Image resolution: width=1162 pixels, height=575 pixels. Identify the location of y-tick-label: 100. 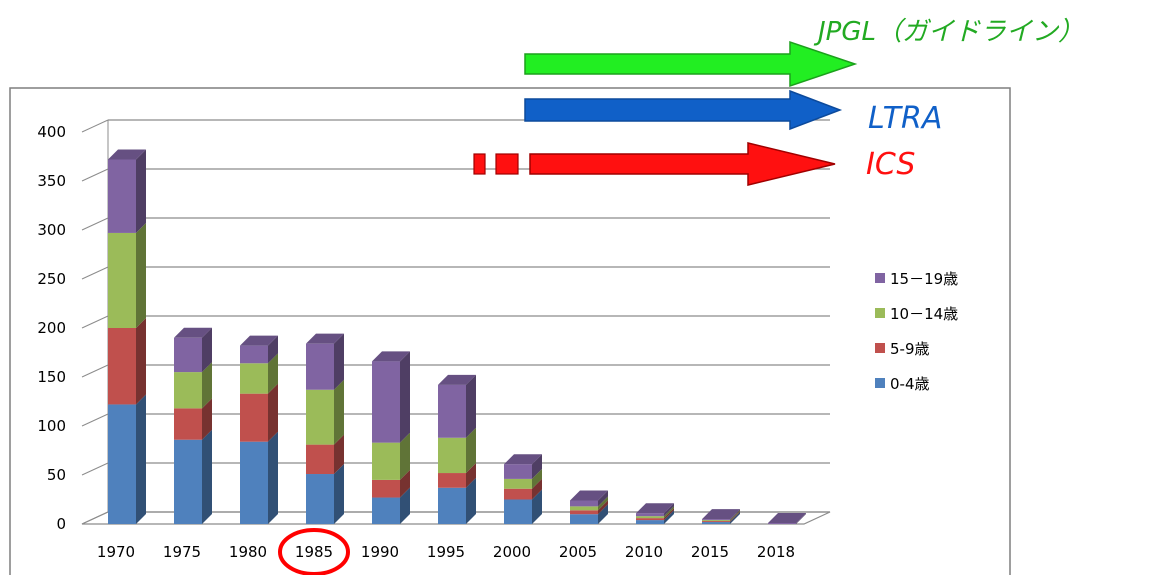
(51, 426).